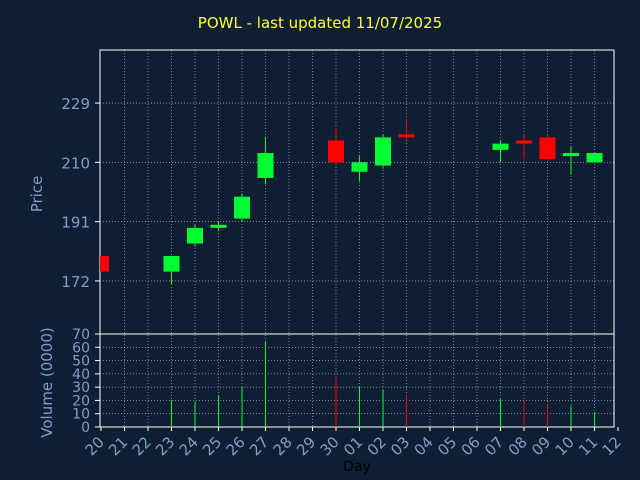 The image size is (640, 480). What do you see at coordinates (283, 446) in the screenshot?
I see `x-tick-label: 28` at bounding box center [283, 446].